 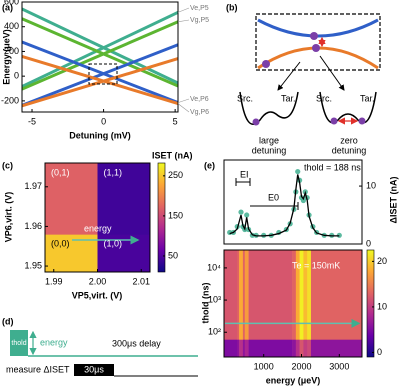 I want to click on measure-label: measure ΔISET, so click(x=38, y=369).